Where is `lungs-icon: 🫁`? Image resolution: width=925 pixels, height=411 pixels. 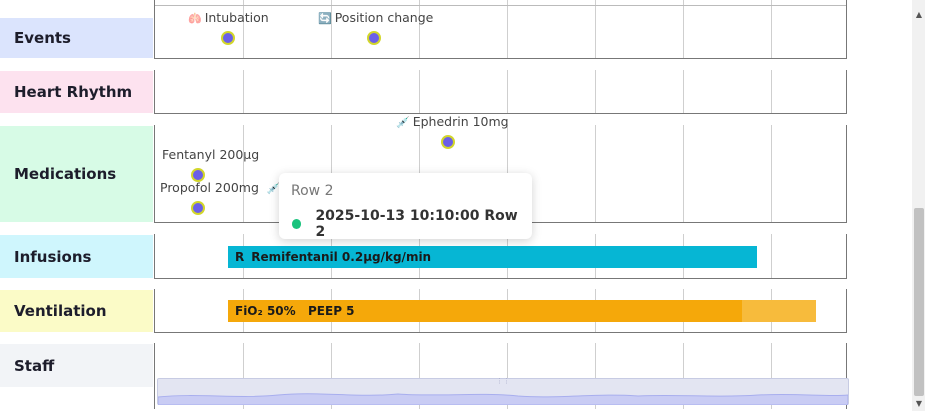
lungs-icon: 🫁 is located at coordinates (195, 18).